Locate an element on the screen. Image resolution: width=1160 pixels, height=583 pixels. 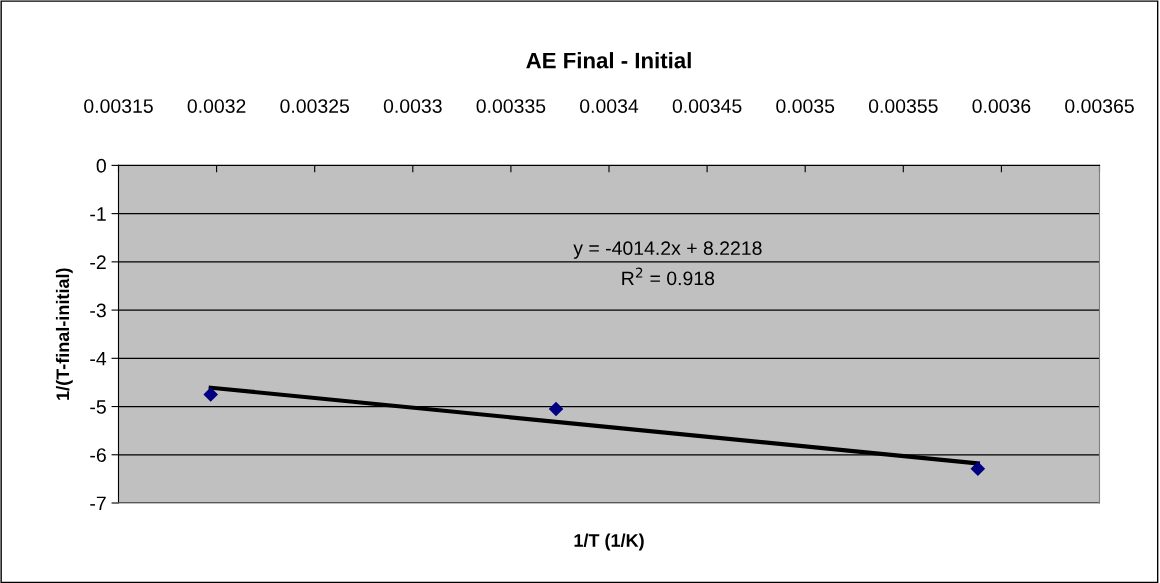
x-tick-label: 0.0034 is located at coordinates (609, 106).